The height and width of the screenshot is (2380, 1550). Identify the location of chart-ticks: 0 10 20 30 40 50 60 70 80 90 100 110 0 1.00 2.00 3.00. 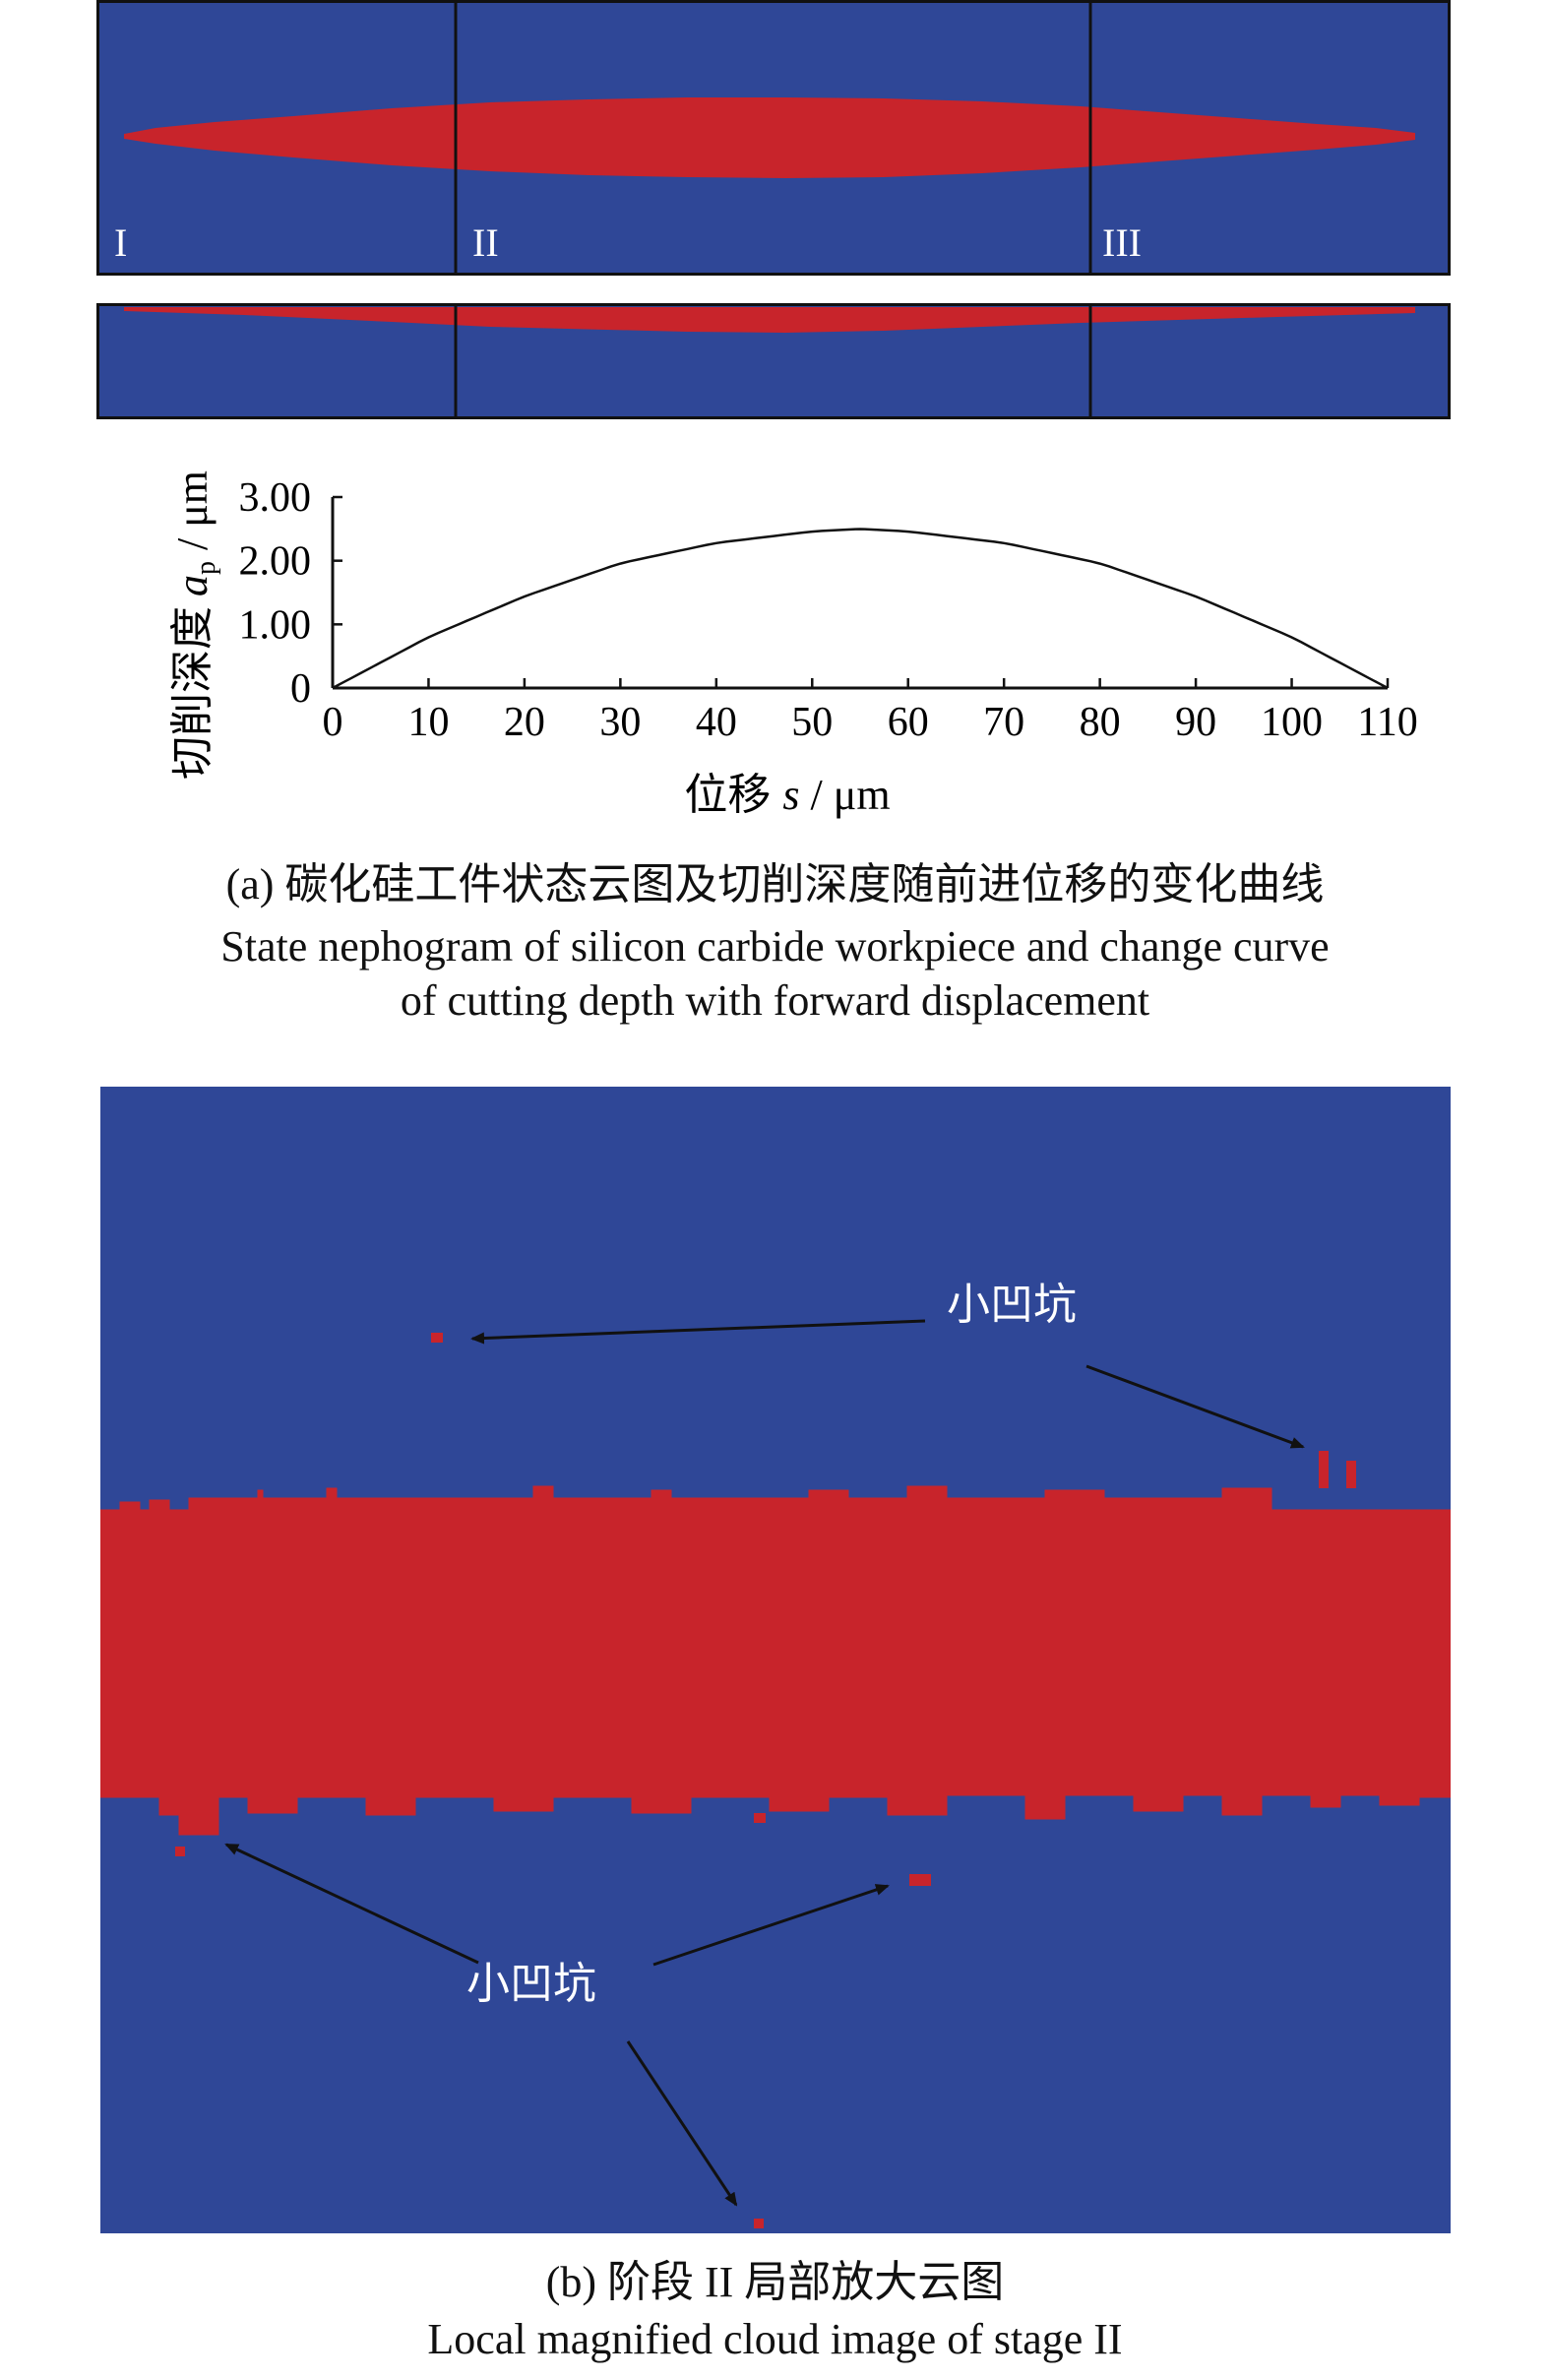
(828, 610).